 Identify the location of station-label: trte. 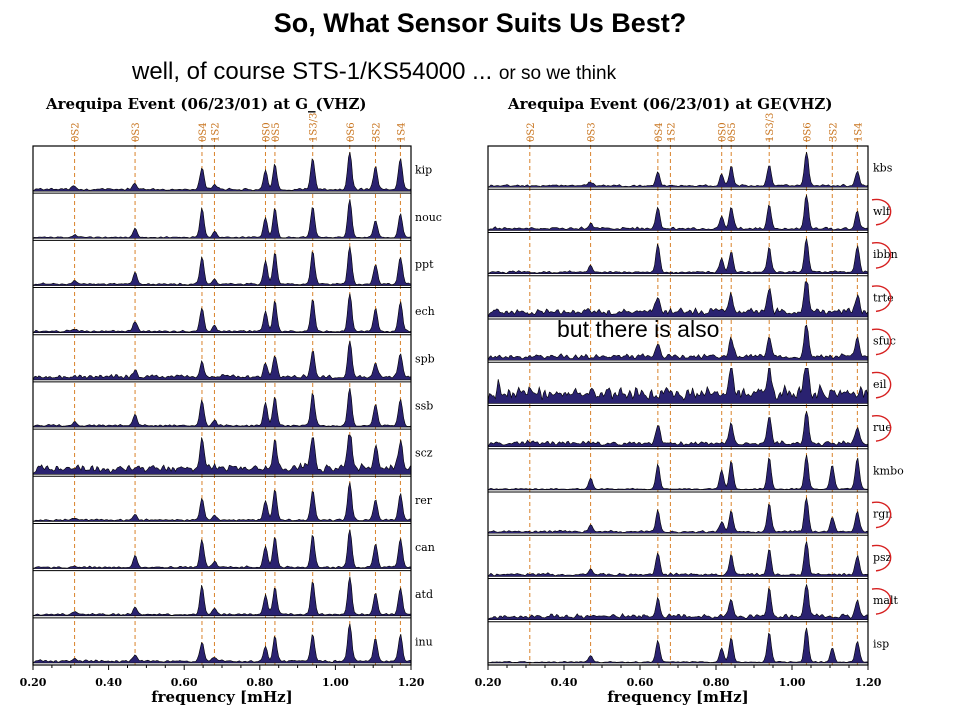
(883, 297).